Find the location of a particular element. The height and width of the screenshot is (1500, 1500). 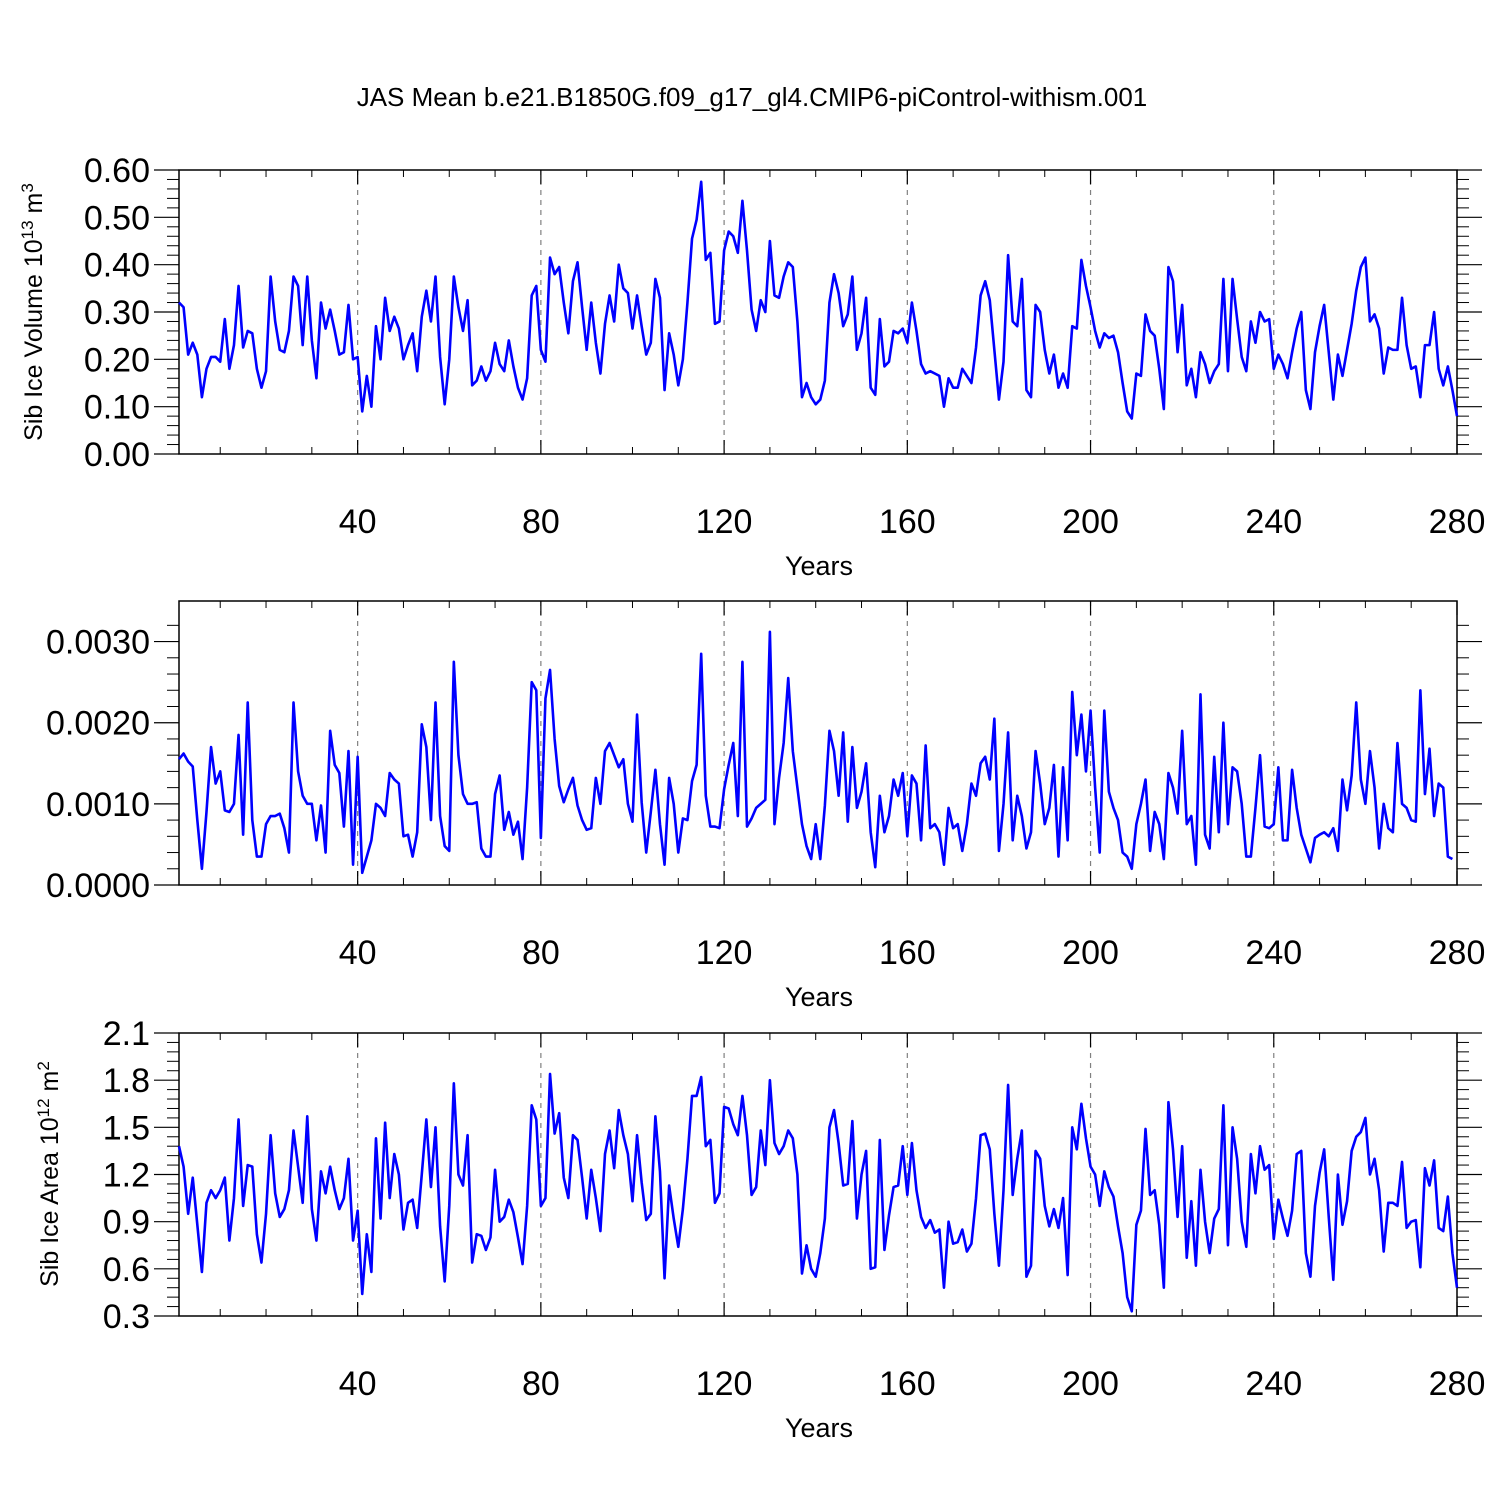

ice-volume-y-tick-label: 0.40 is located at coordinates (117, 266).